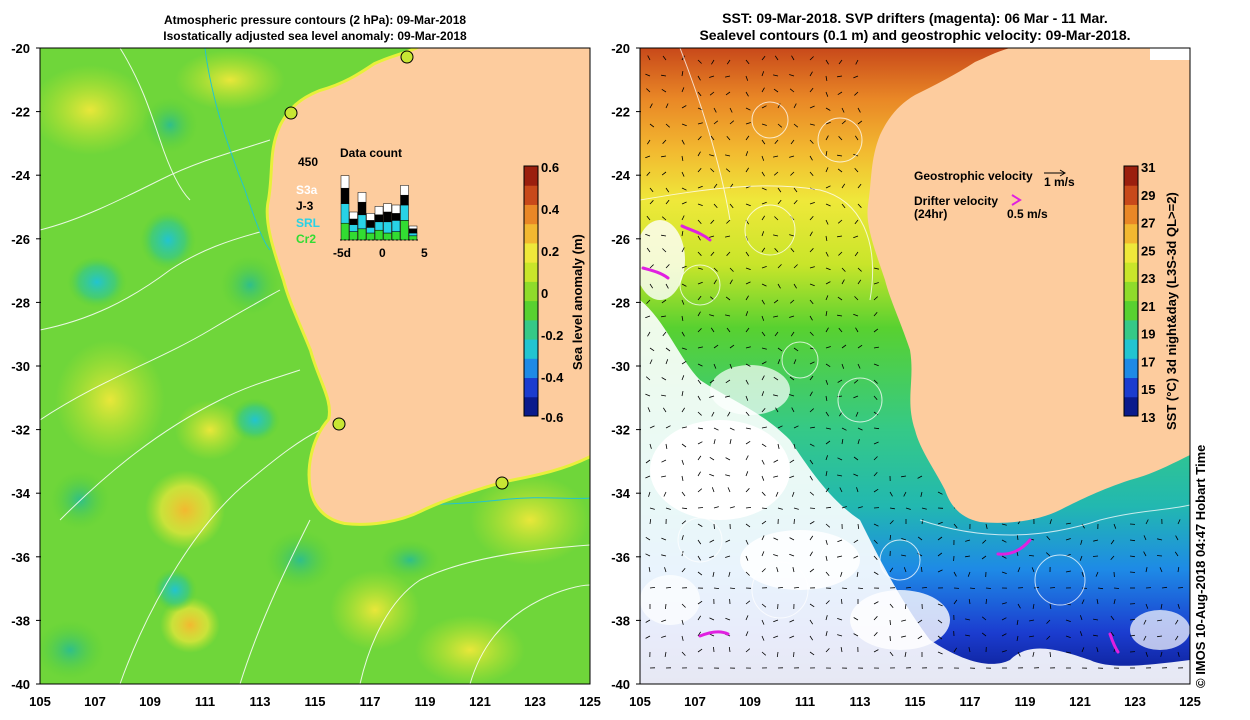 The height and width of the screenshot is (720, 1250). What do you see at coordinates (800, 360) in the screenshot?
I see `sealevel-contour` at bounding box center [800, 360].